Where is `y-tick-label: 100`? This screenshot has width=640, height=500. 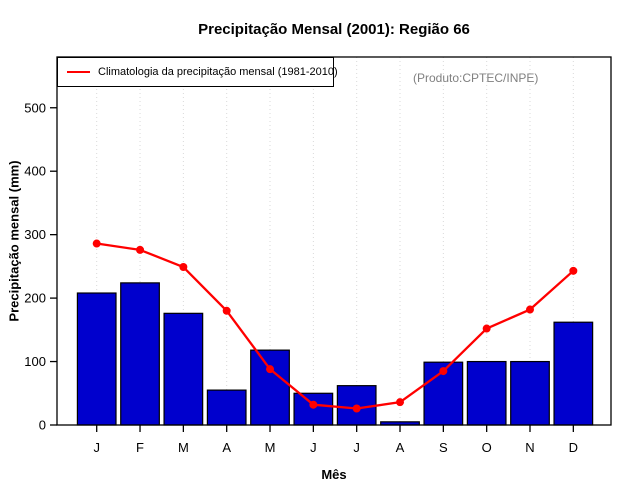 y-tick-label: 100 is located at coordinates (35, 361).